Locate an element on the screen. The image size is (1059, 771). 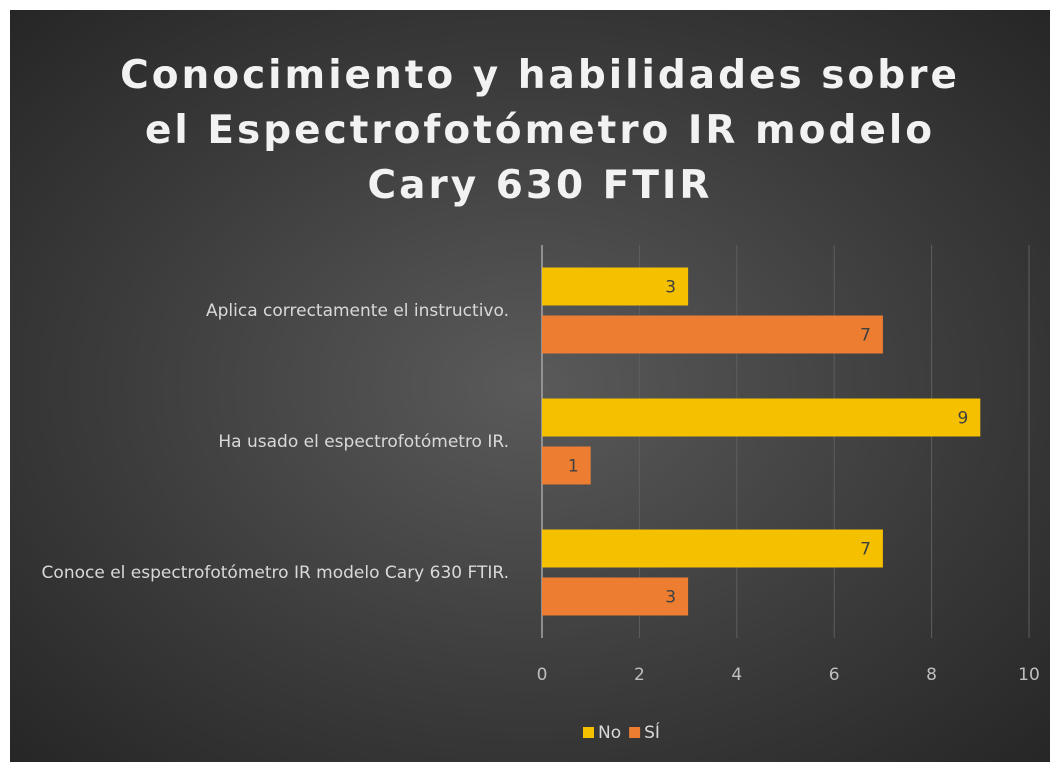
x-tick-label: 8 is located at coordinates (931, 675).